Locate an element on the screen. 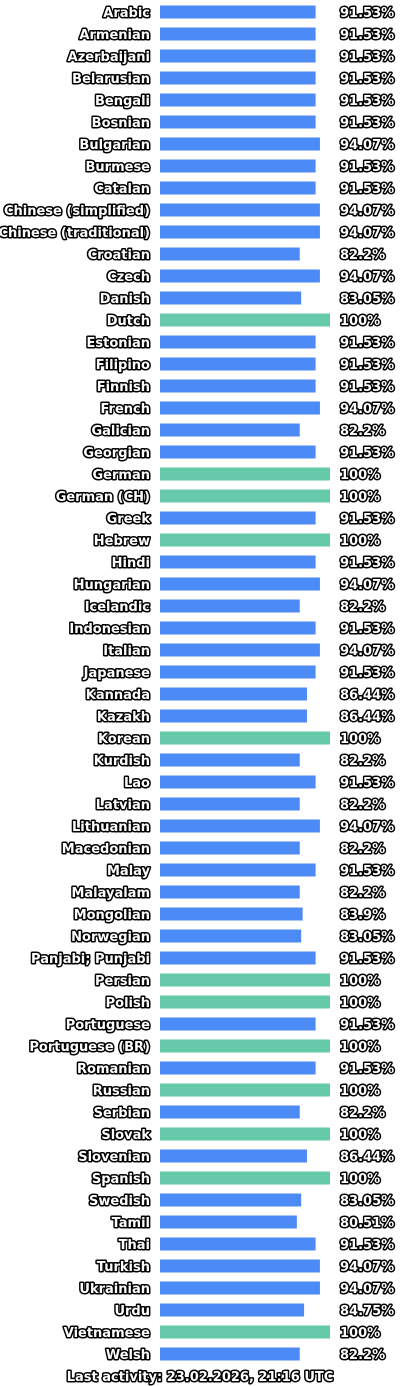  category-label: Bengali is located at coordinates (122, 101).